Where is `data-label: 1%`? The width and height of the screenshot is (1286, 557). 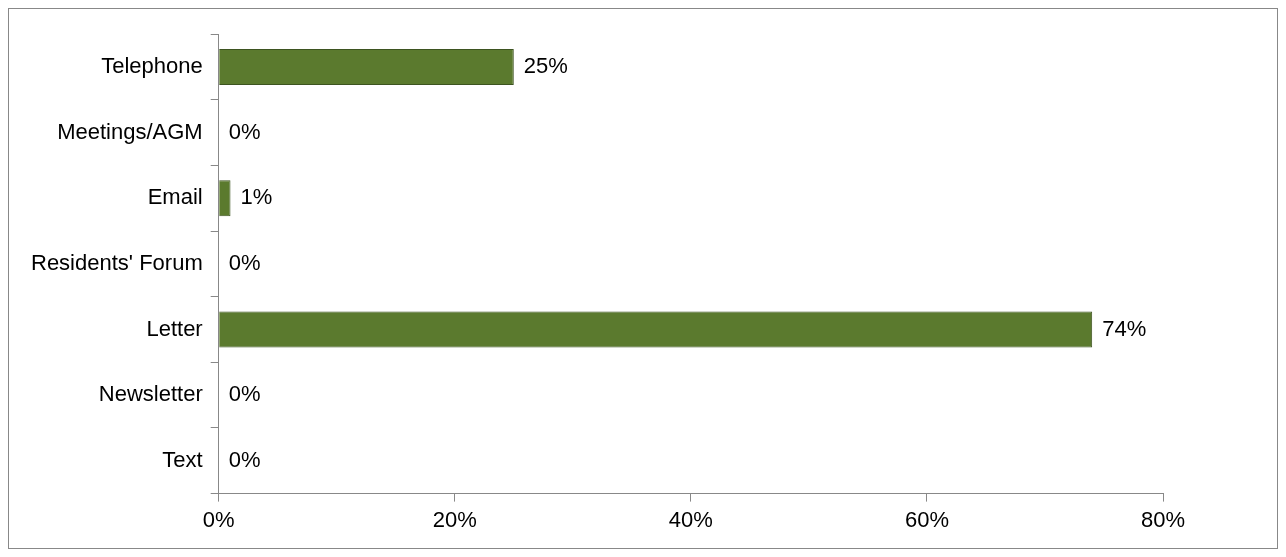
data-label: 1% is located at coordinates (256, 197).